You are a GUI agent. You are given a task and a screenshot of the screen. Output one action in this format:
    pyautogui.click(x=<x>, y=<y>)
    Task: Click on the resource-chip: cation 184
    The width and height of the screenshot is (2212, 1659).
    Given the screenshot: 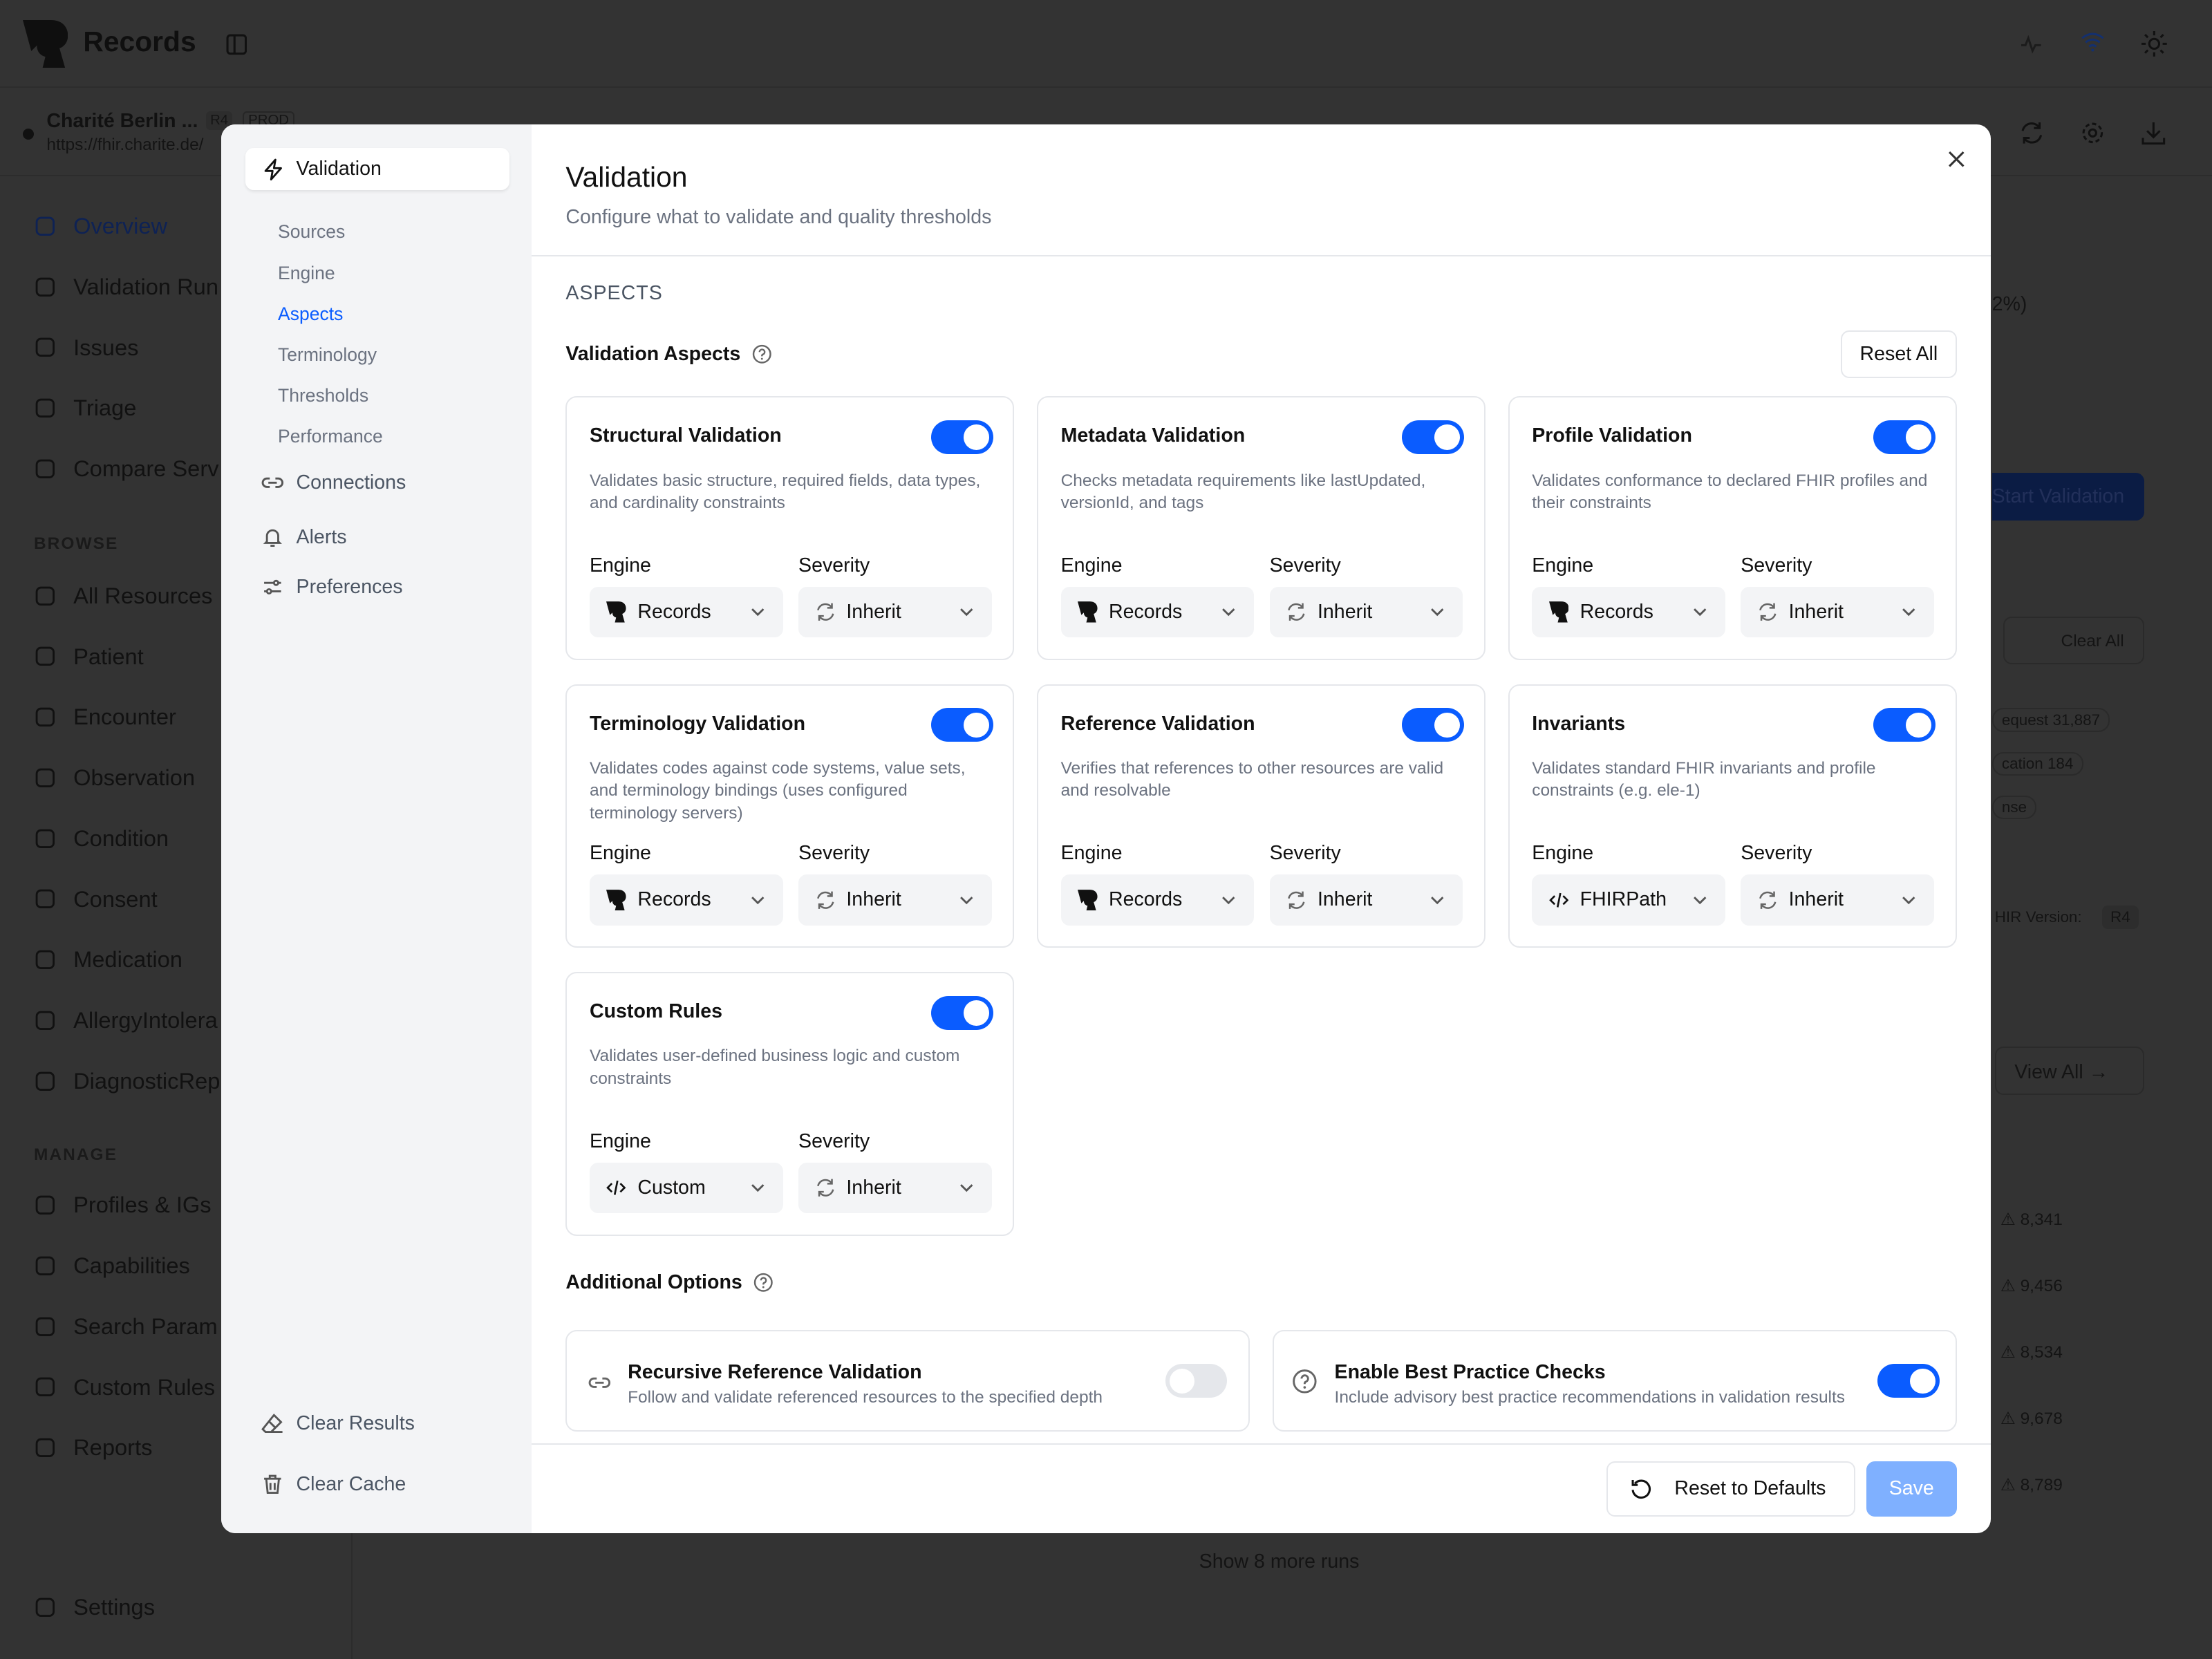 What is the action you would take?
    pyautogui.click(x=2037, y=763)
    